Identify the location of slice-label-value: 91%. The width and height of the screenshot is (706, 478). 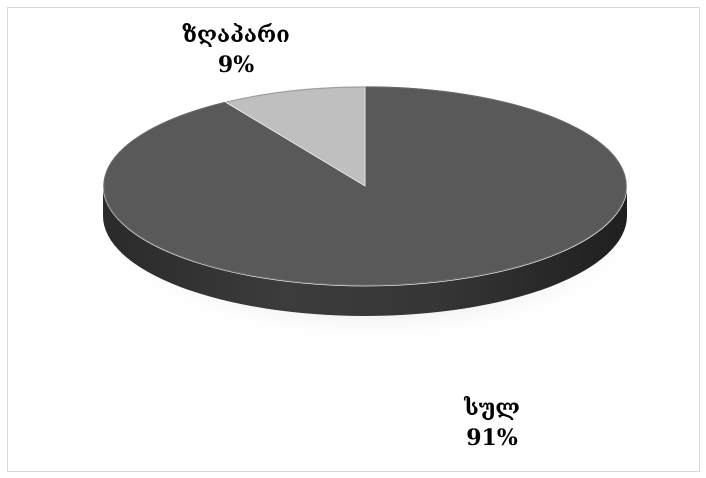
(492, 438).